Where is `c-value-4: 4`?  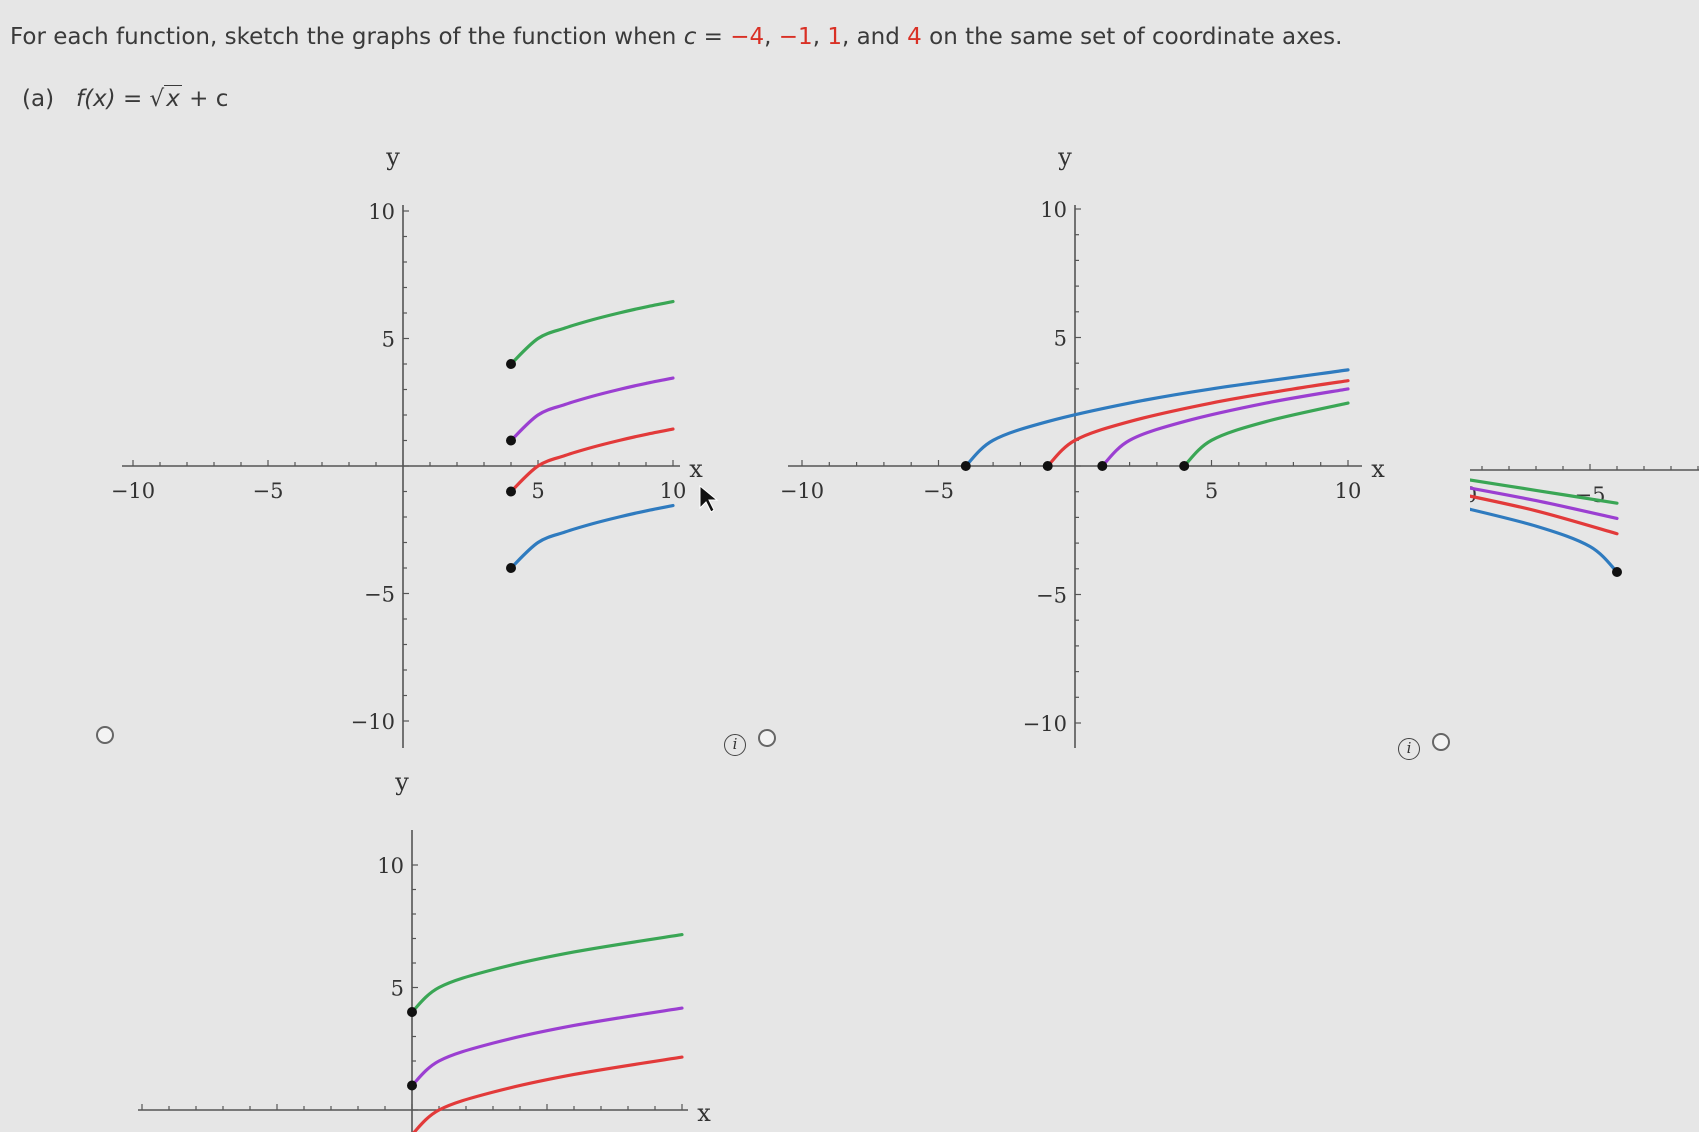
c-value-4: 4 is located at coordinates (914, 37).